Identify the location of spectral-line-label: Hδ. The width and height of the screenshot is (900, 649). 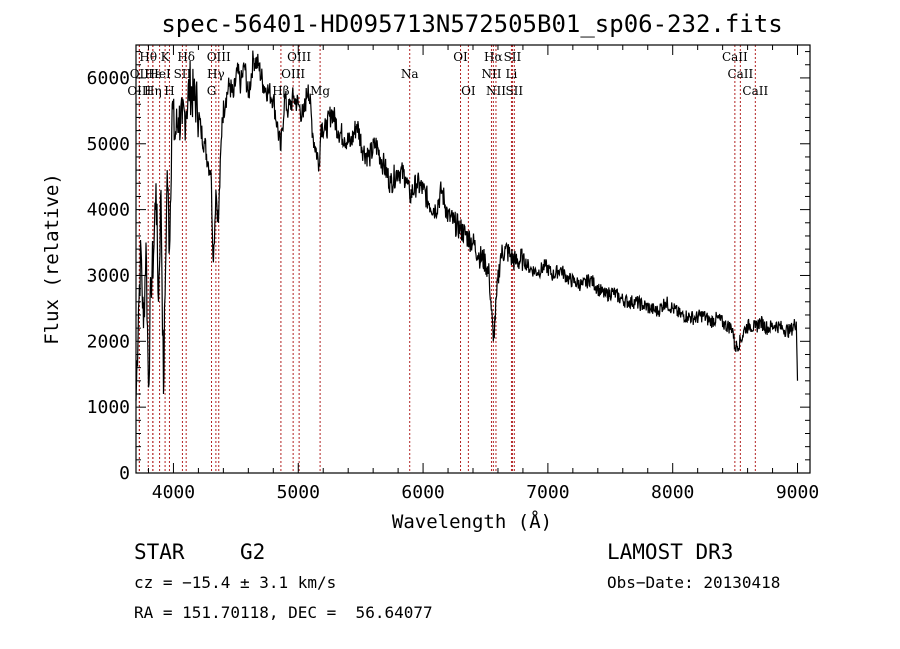
(186, 57).